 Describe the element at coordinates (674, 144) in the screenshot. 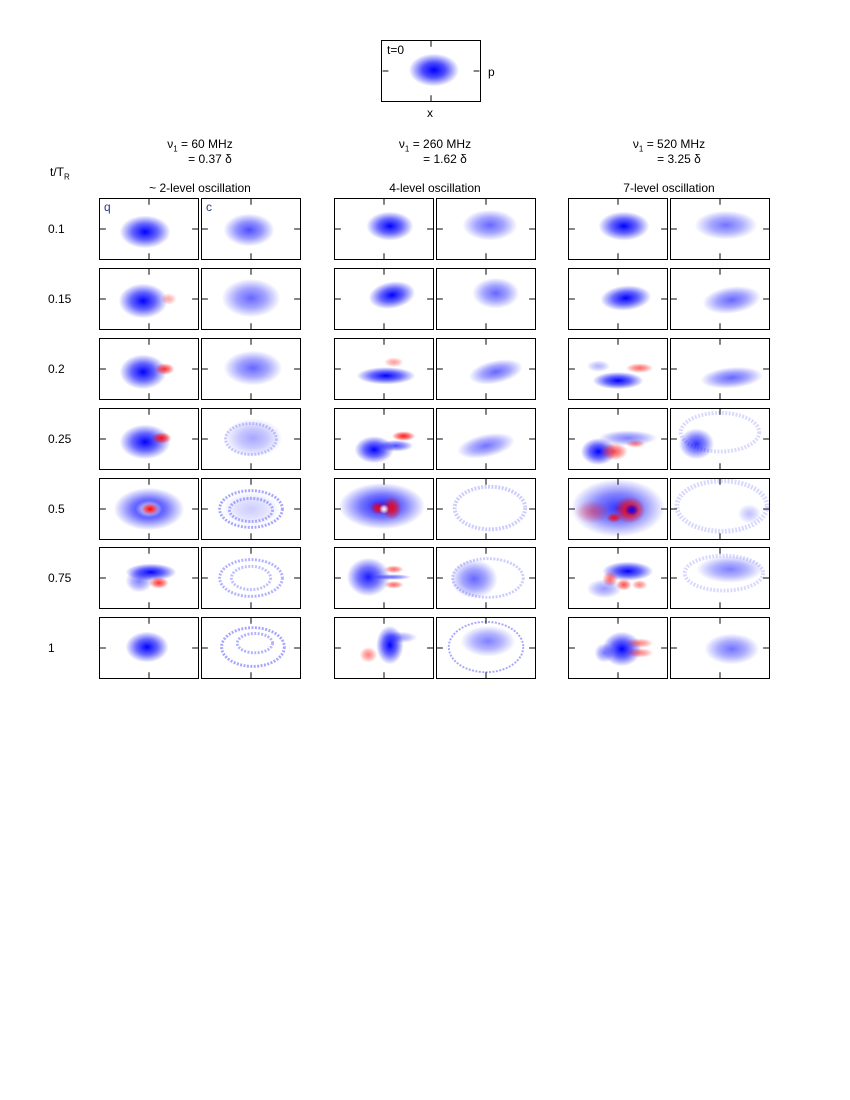

I see `frequency-value: = 520 MHz` at that location.